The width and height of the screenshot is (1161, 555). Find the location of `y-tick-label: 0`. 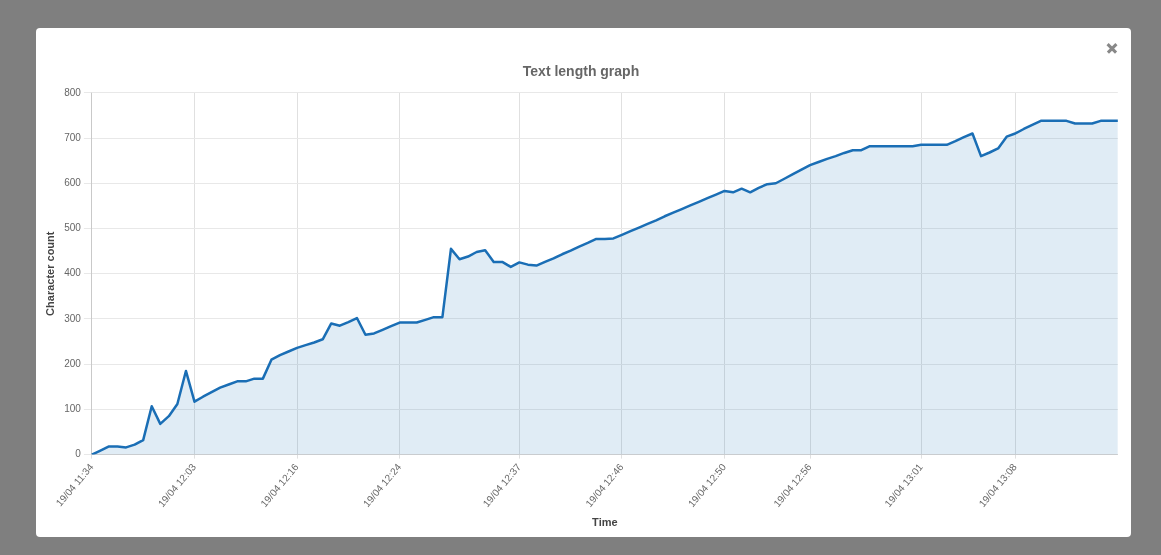

y-tick-label: 0 is located at coordinates (78, 454).